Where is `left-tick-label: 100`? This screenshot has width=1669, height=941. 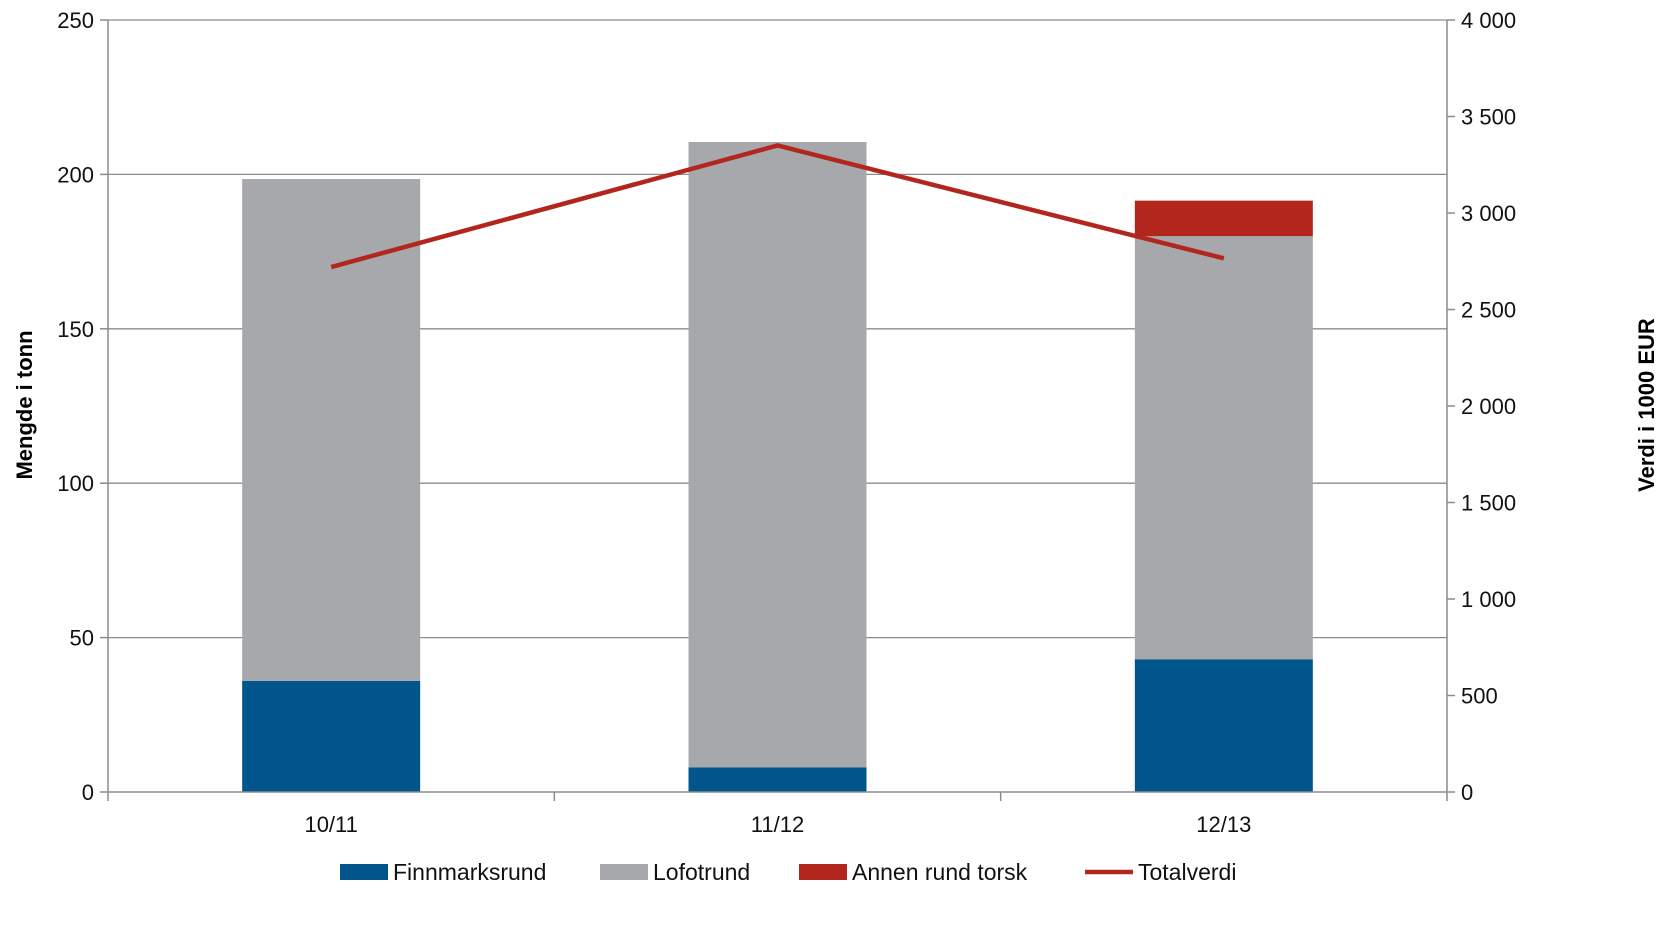
left-tick-label: 100 is located at coordinates (75, 483).